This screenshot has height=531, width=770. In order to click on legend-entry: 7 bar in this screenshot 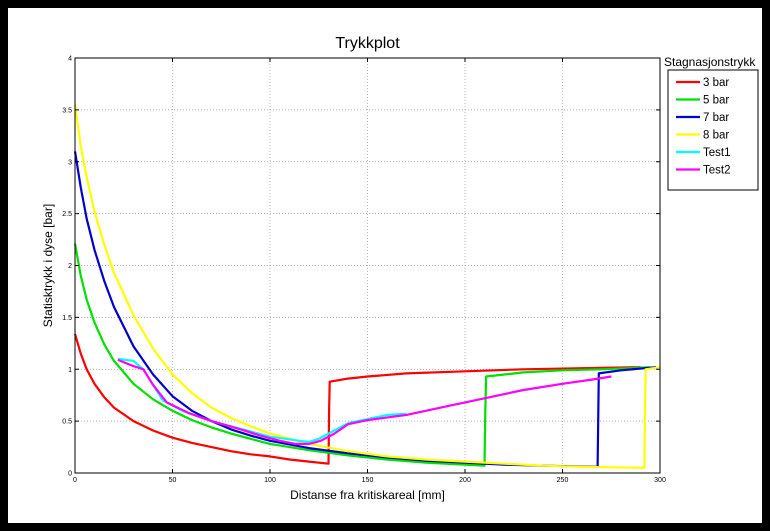, I will do `click(716, 118)`.